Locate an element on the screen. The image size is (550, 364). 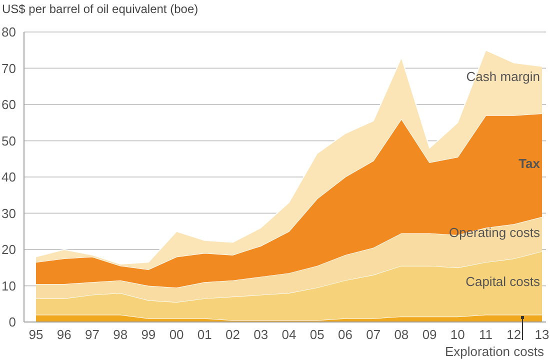
x-tick-label: 04 is located at coordinates (289, 334).